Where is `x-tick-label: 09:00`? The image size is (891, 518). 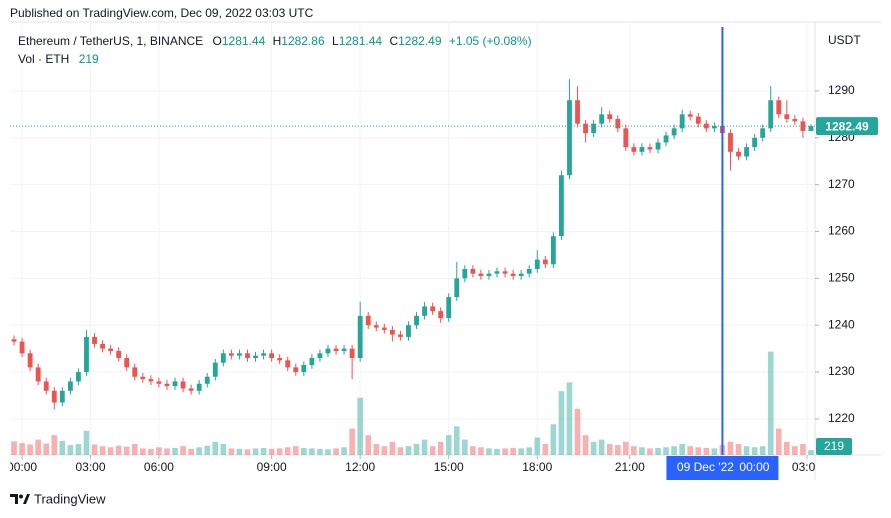
x-tick-label: 09:00 is located at coordinates (272, 467).